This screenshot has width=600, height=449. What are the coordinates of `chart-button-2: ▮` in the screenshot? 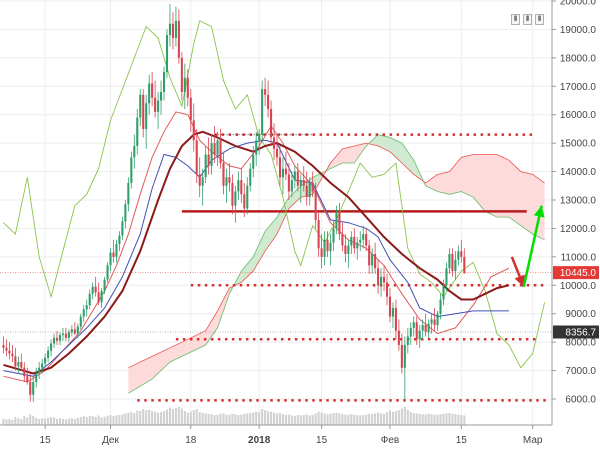 It's located at (527, 19).